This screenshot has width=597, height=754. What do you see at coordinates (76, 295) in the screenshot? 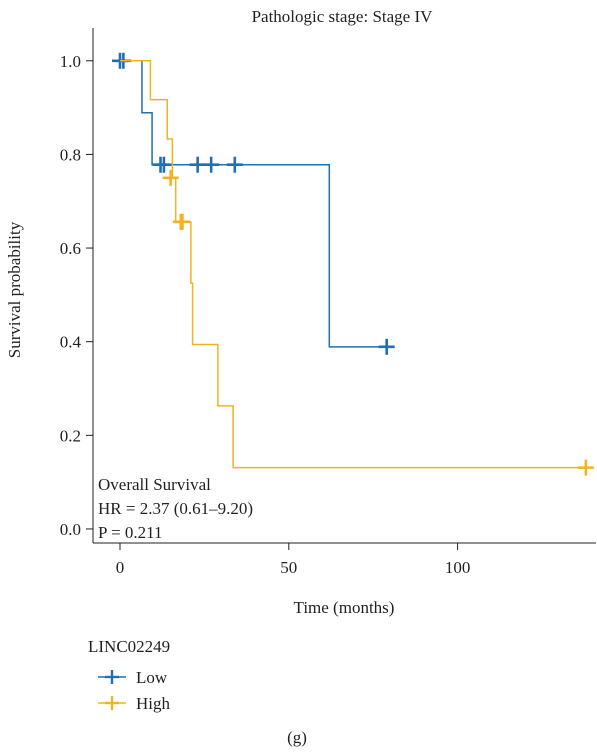
I see `y-ticks: 0.0 0.2 0.4 0.6 0.8 1.0` at bounding box center [76, 295].